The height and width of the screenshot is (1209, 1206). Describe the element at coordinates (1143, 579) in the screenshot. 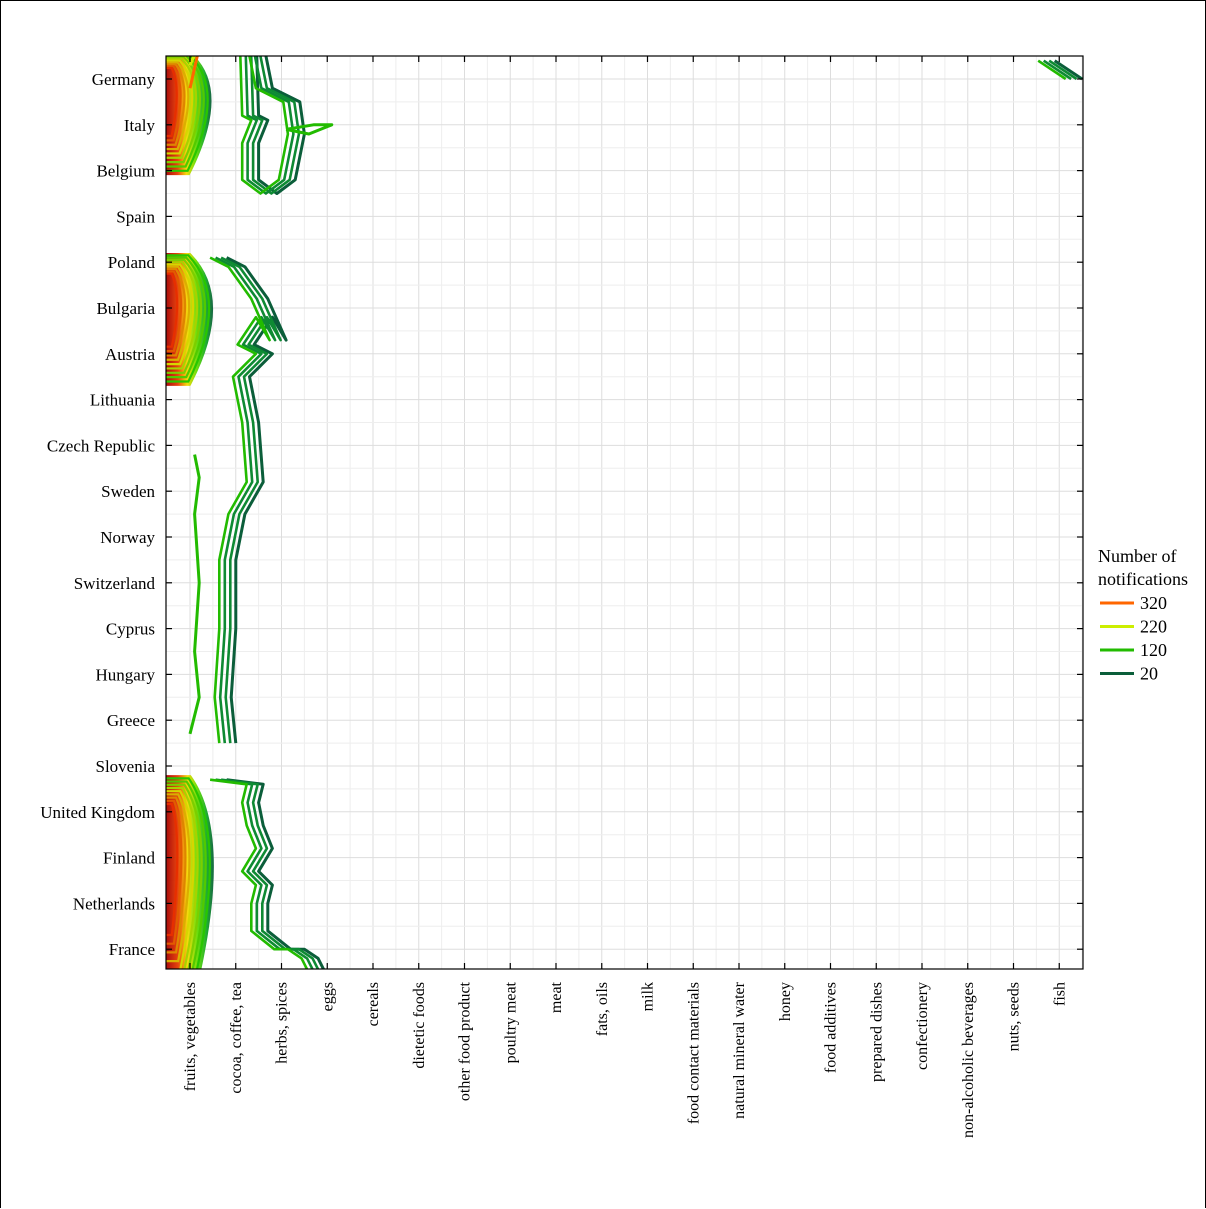

I see `legend-title-line-2: notifications` at that location.